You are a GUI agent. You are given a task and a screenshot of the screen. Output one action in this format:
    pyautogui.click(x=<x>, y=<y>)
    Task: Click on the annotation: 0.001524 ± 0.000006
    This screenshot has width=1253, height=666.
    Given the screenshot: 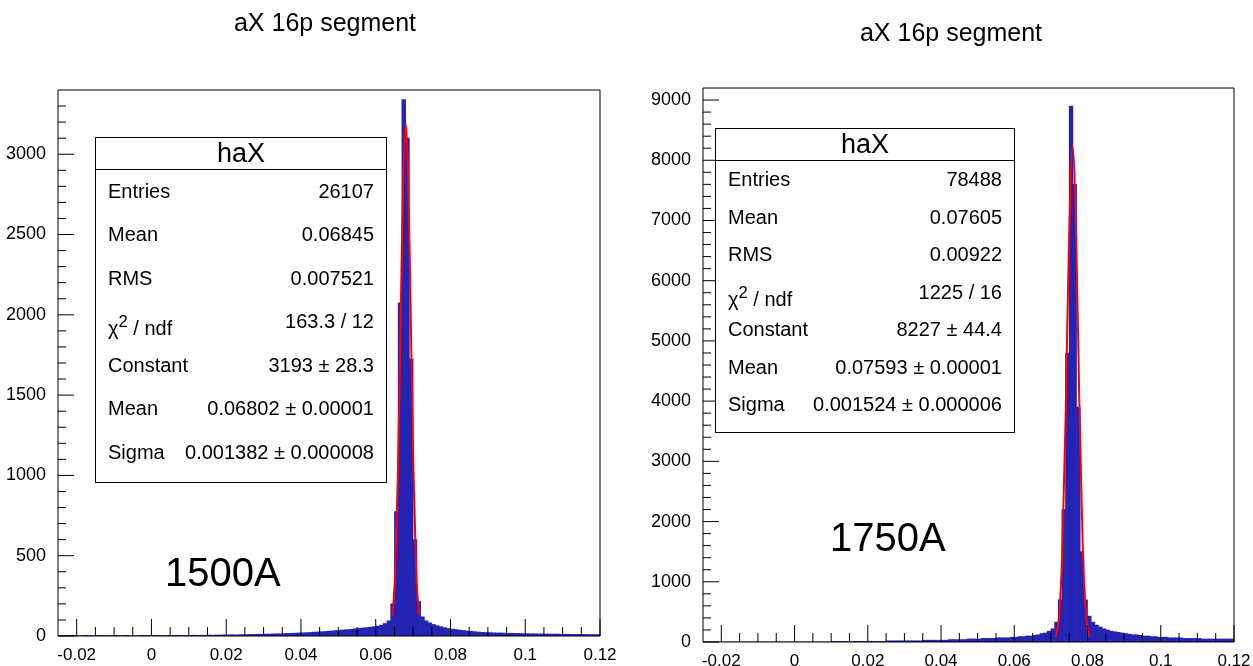 What is the action you would take?
    pyautogui.click(x=907, y=405)
    